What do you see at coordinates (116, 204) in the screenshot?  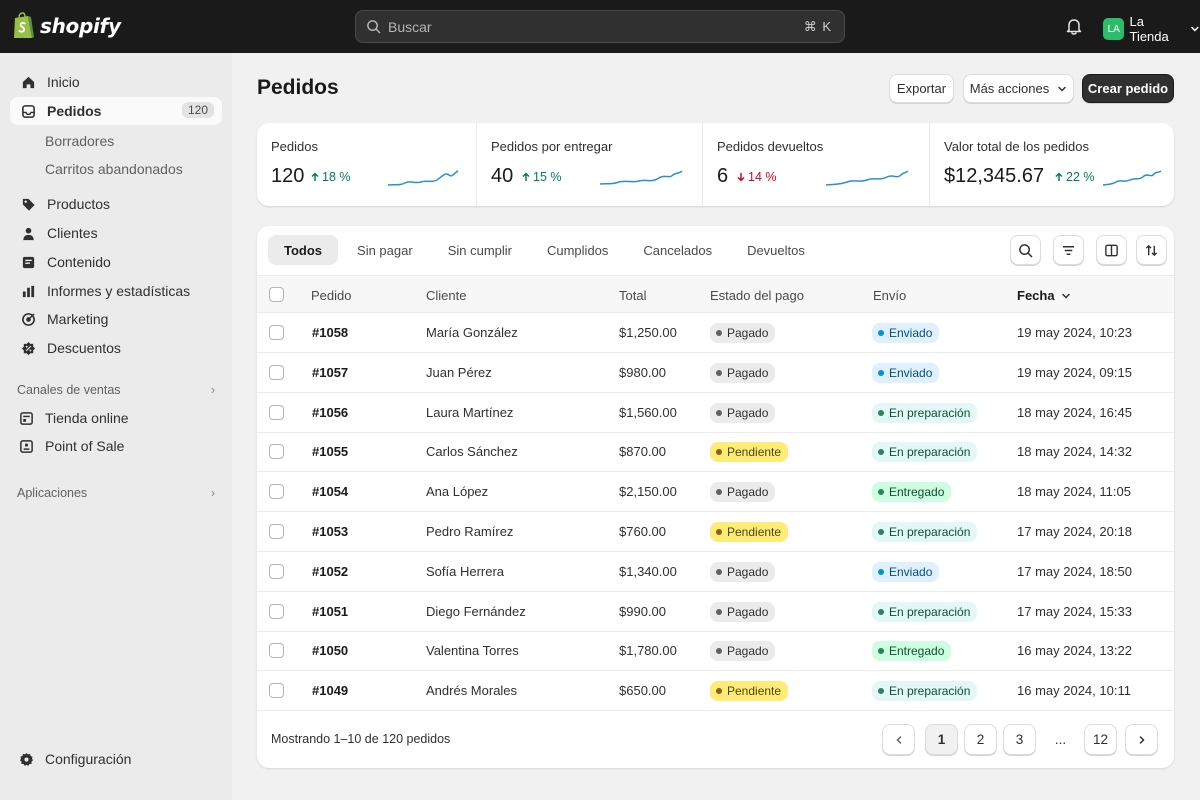 I see `sidebar-item-products: Productos` at bounding box center [116, 204].